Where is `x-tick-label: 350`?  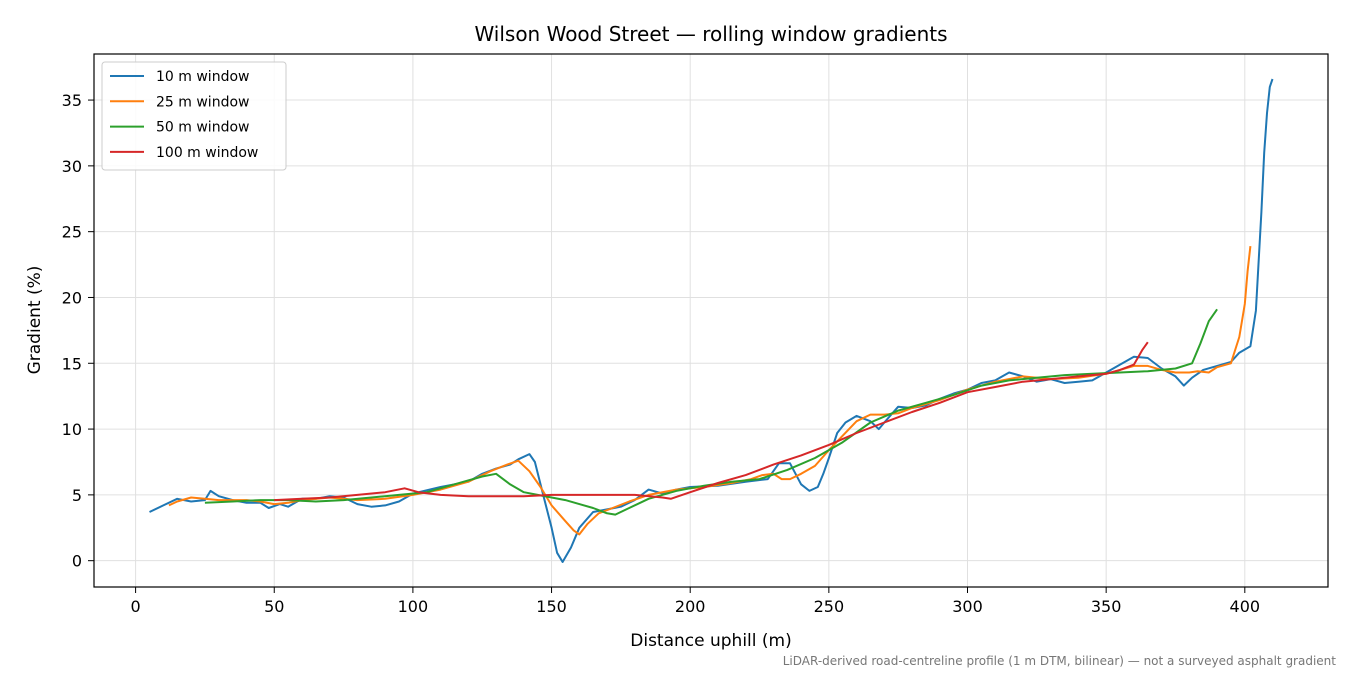
x-tick-label: 350 is located at coordinates (1106, 606).